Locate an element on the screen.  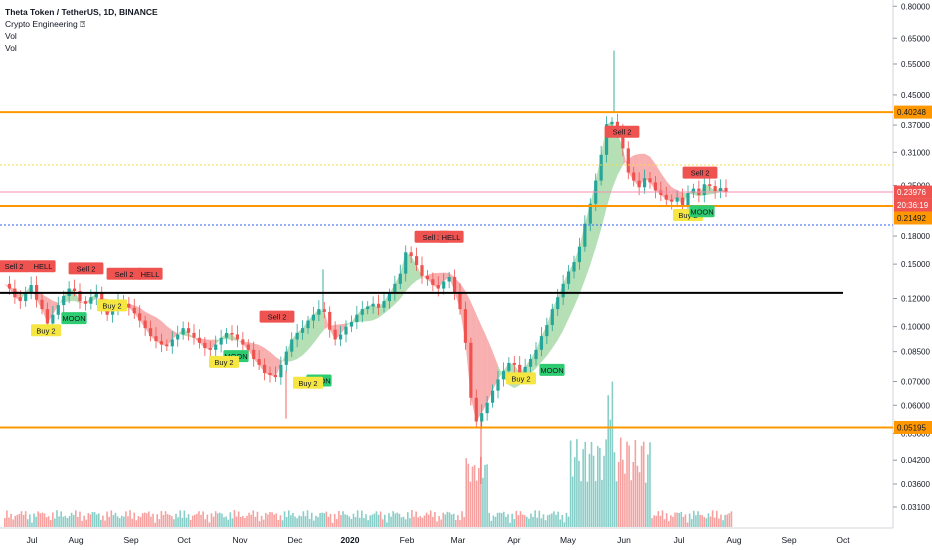
price-tag-level-top-box is located at coordinates (913, 112).